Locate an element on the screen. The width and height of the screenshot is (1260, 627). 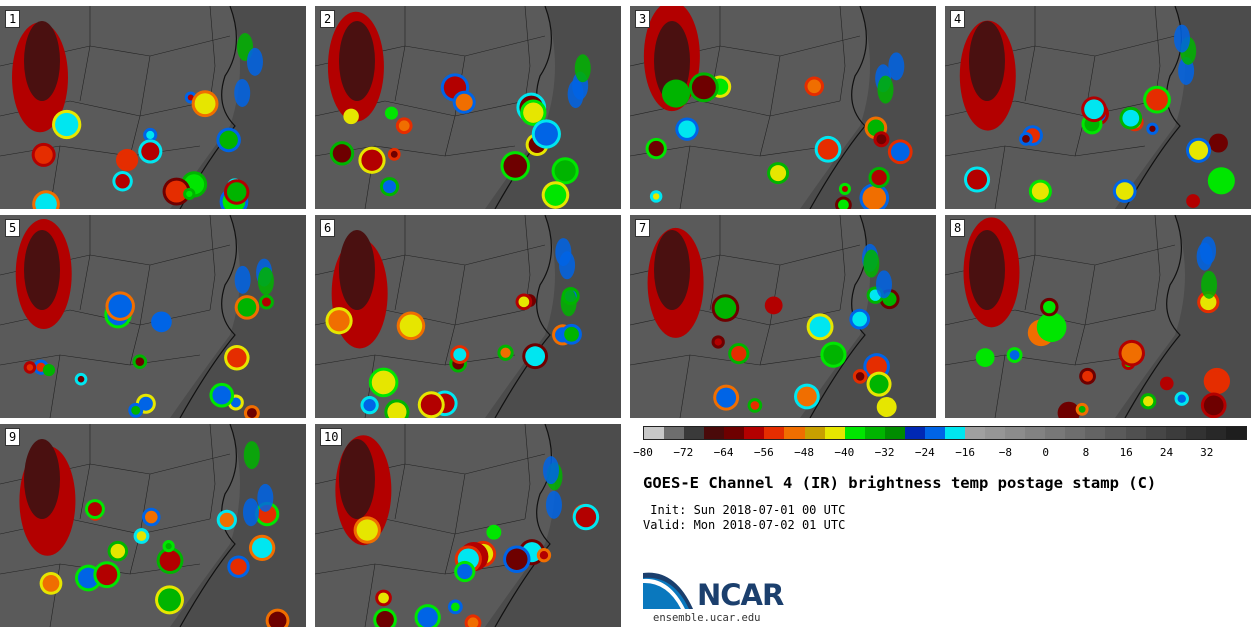
panel-label: 10 is located at coordinates (331, 437).